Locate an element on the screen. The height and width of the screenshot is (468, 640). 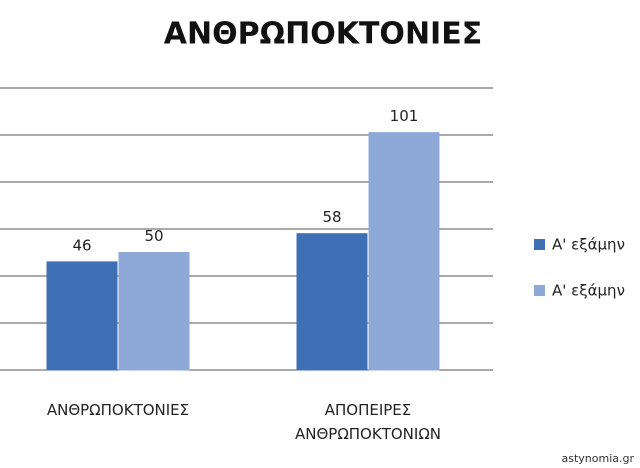
value-label: 101 is located at coordinates (404, 116).